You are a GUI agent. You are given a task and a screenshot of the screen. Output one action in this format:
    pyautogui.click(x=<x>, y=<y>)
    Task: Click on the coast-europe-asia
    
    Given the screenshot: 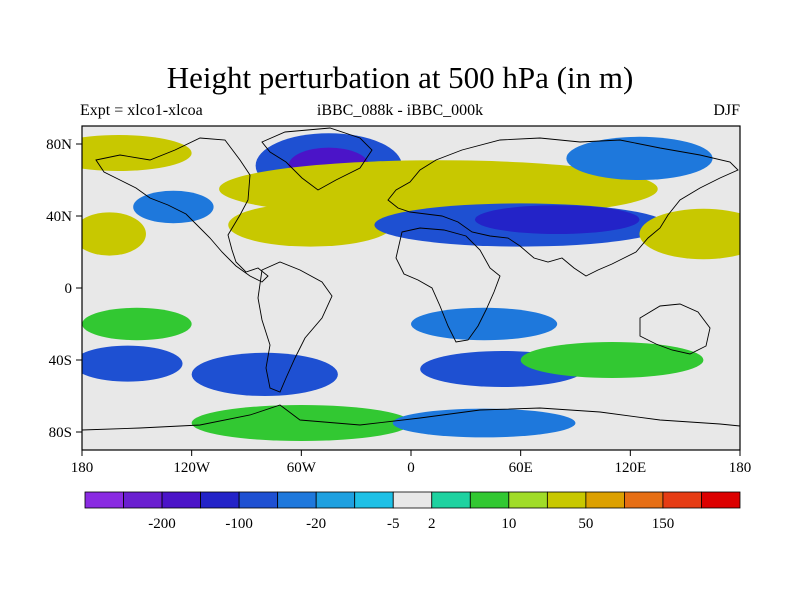 What is the action you would take?
    pyautogui.click(x=563, y=207)
    